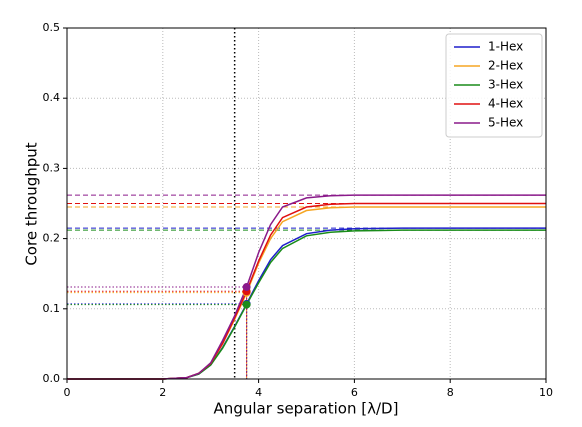 The height and width of the screenshot is (427, 582). What do you see at coordinates (52, 378) in the screenshot?
I see `y-tick-label: 0.0` at bounding box center [52, 378].